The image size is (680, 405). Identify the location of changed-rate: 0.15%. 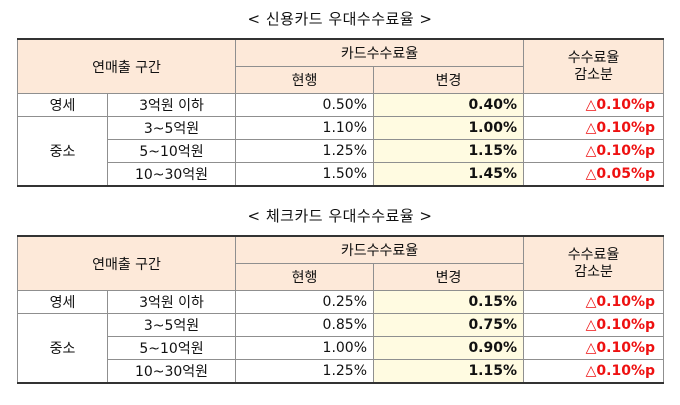
(449, 302).